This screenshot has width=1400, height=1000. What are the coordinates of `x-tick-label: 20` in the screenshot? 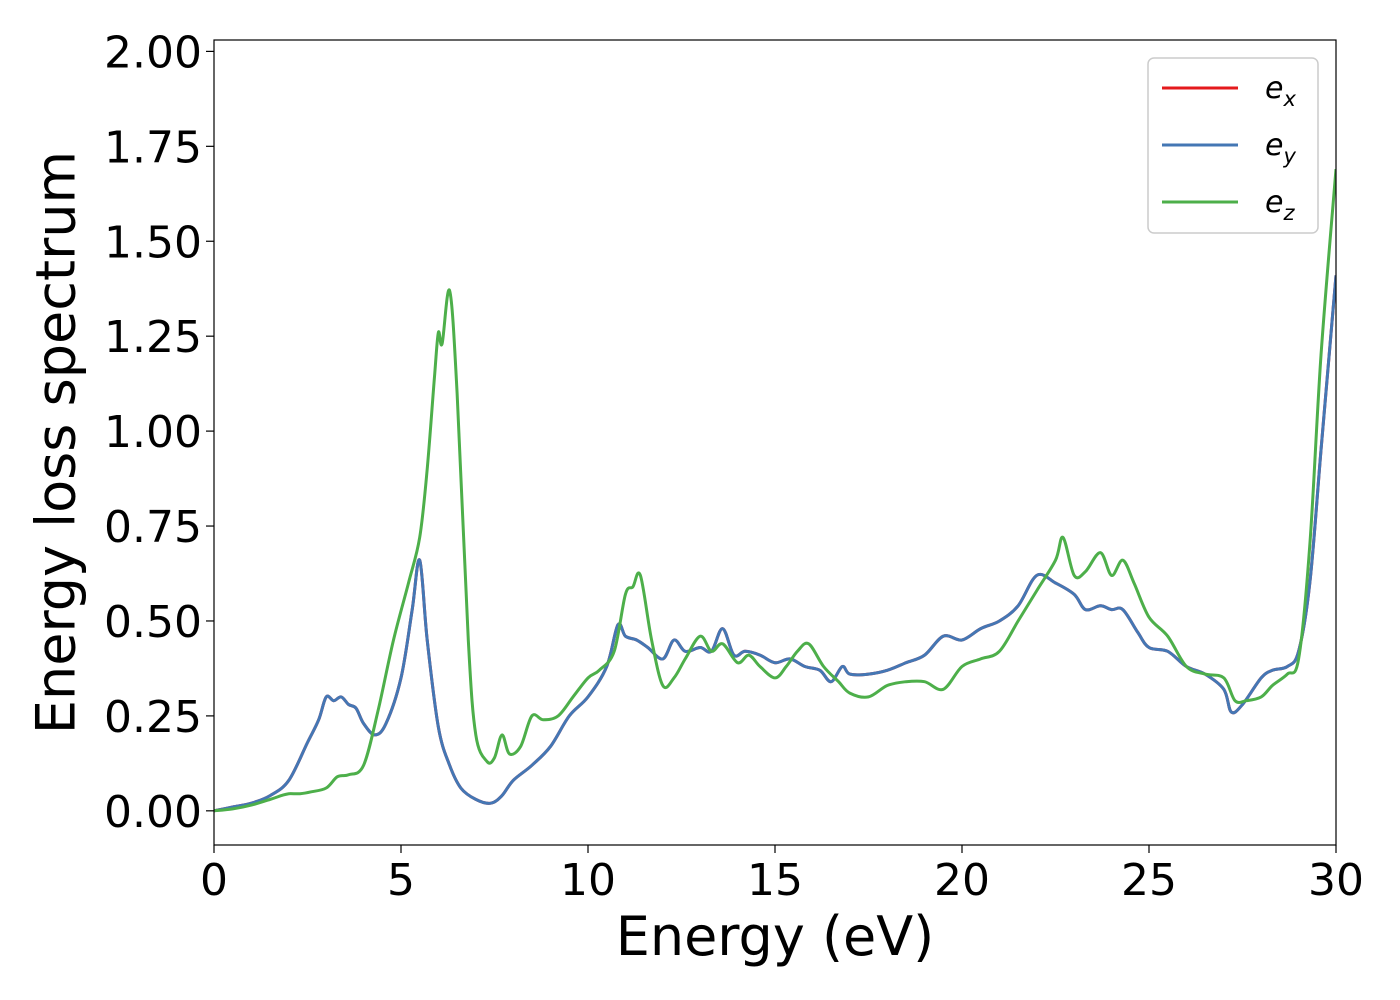 It's located at (962, 880).